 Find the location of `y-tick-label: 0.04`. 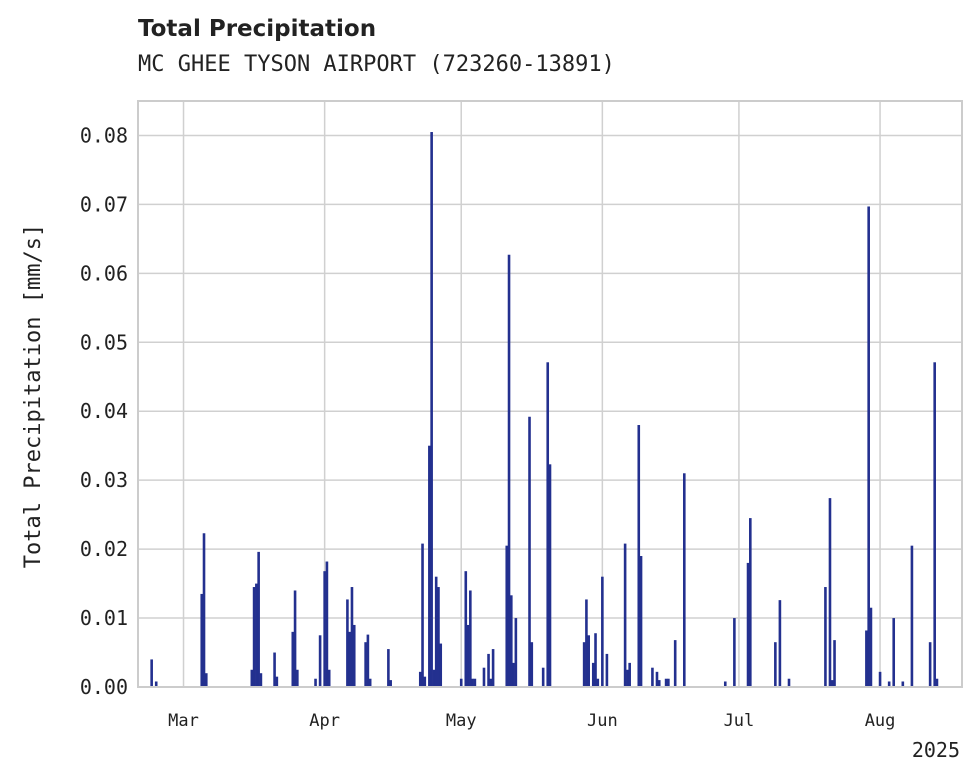

y-tick-label: 0.04 is located at coordinates (104, 411).